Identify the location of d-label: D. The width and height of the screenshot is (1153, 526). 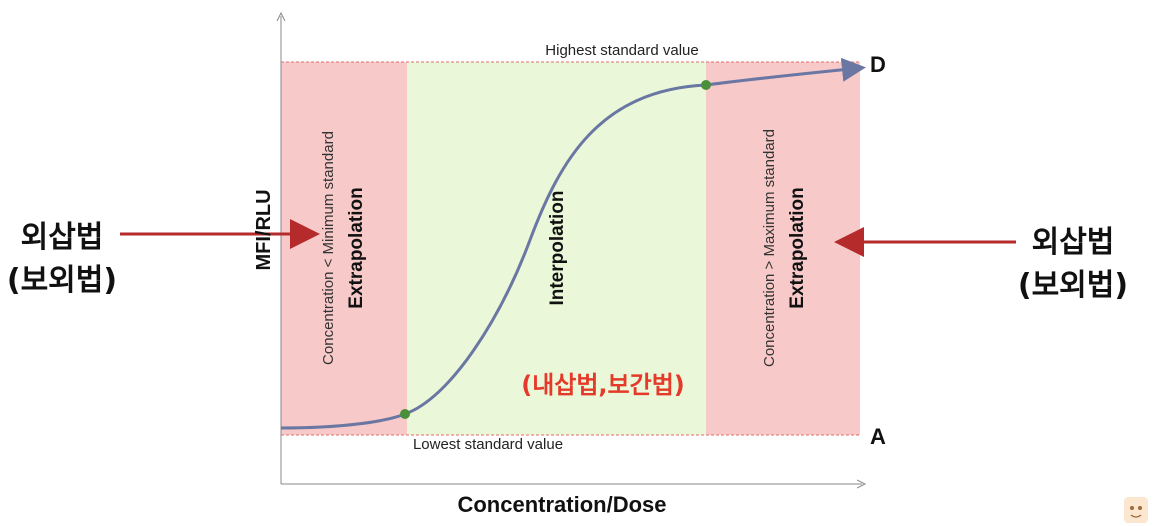
(878, 64).